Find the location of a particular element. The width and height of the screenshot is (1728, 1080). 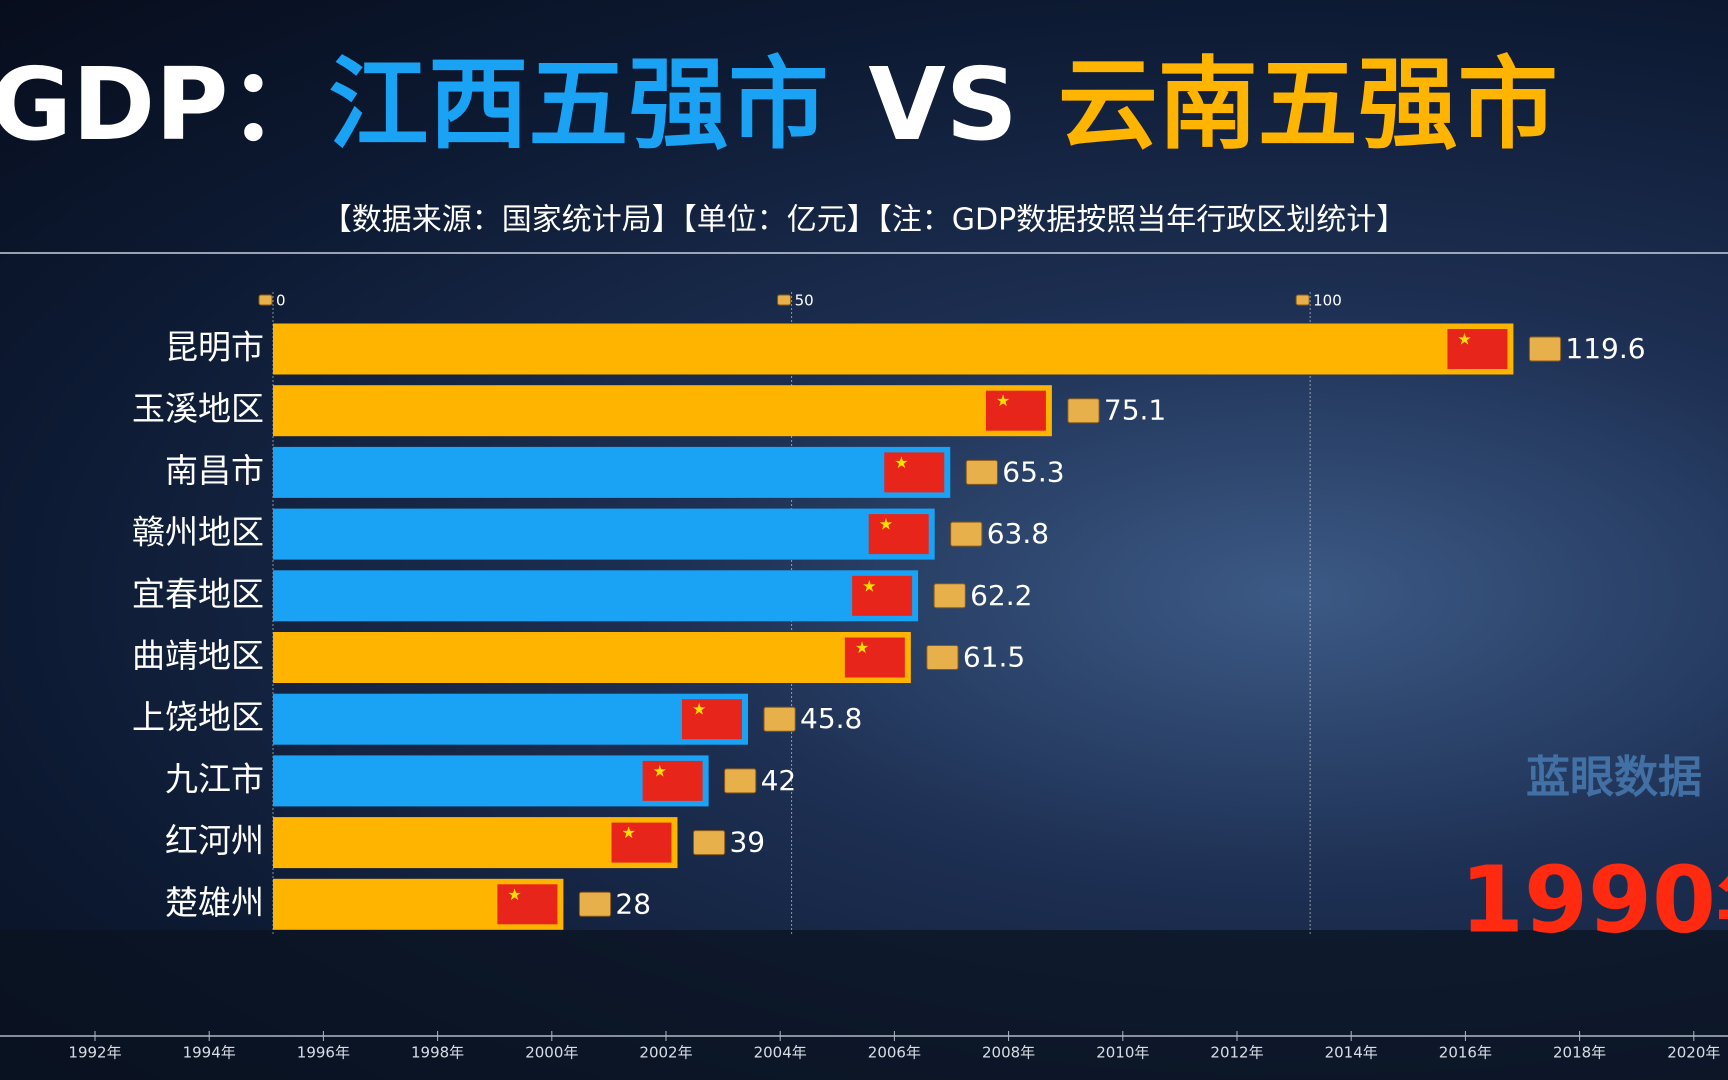

y-tick-label: 赣州地区 is located at coordinates (198, 532).